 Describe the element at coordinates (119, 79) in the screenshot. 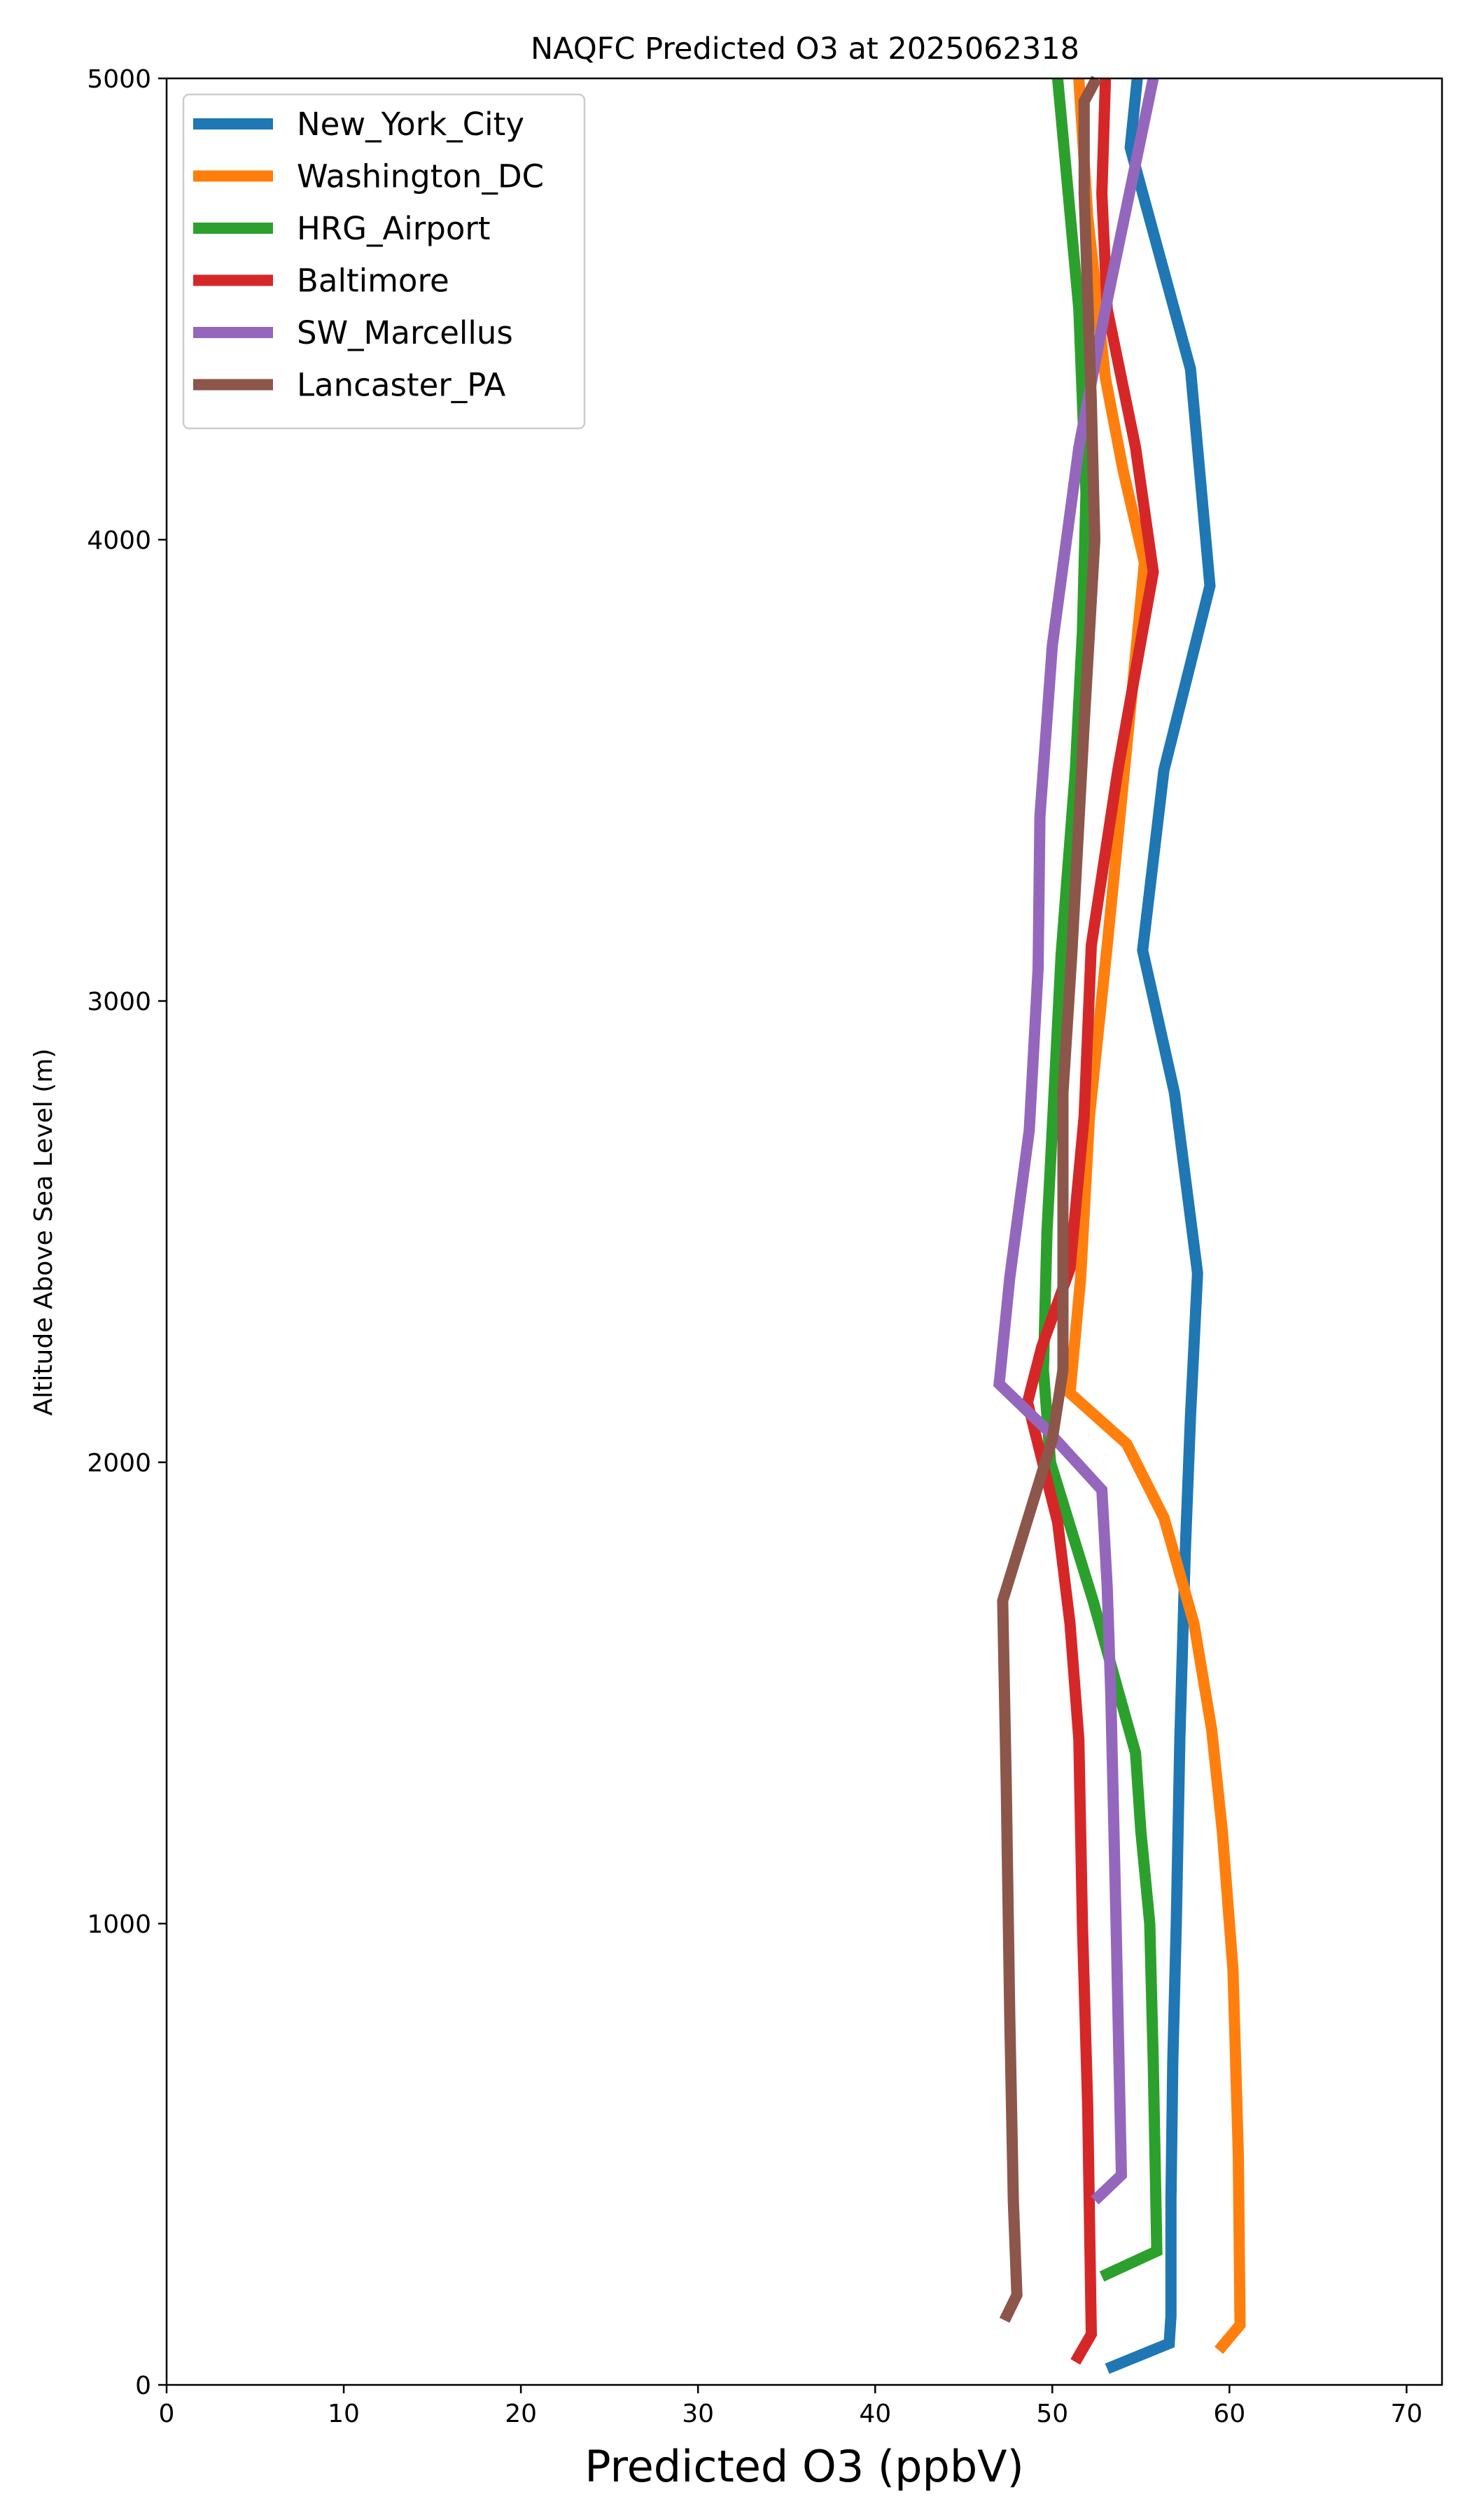

I see `y-tick-label: 5000` at that location.